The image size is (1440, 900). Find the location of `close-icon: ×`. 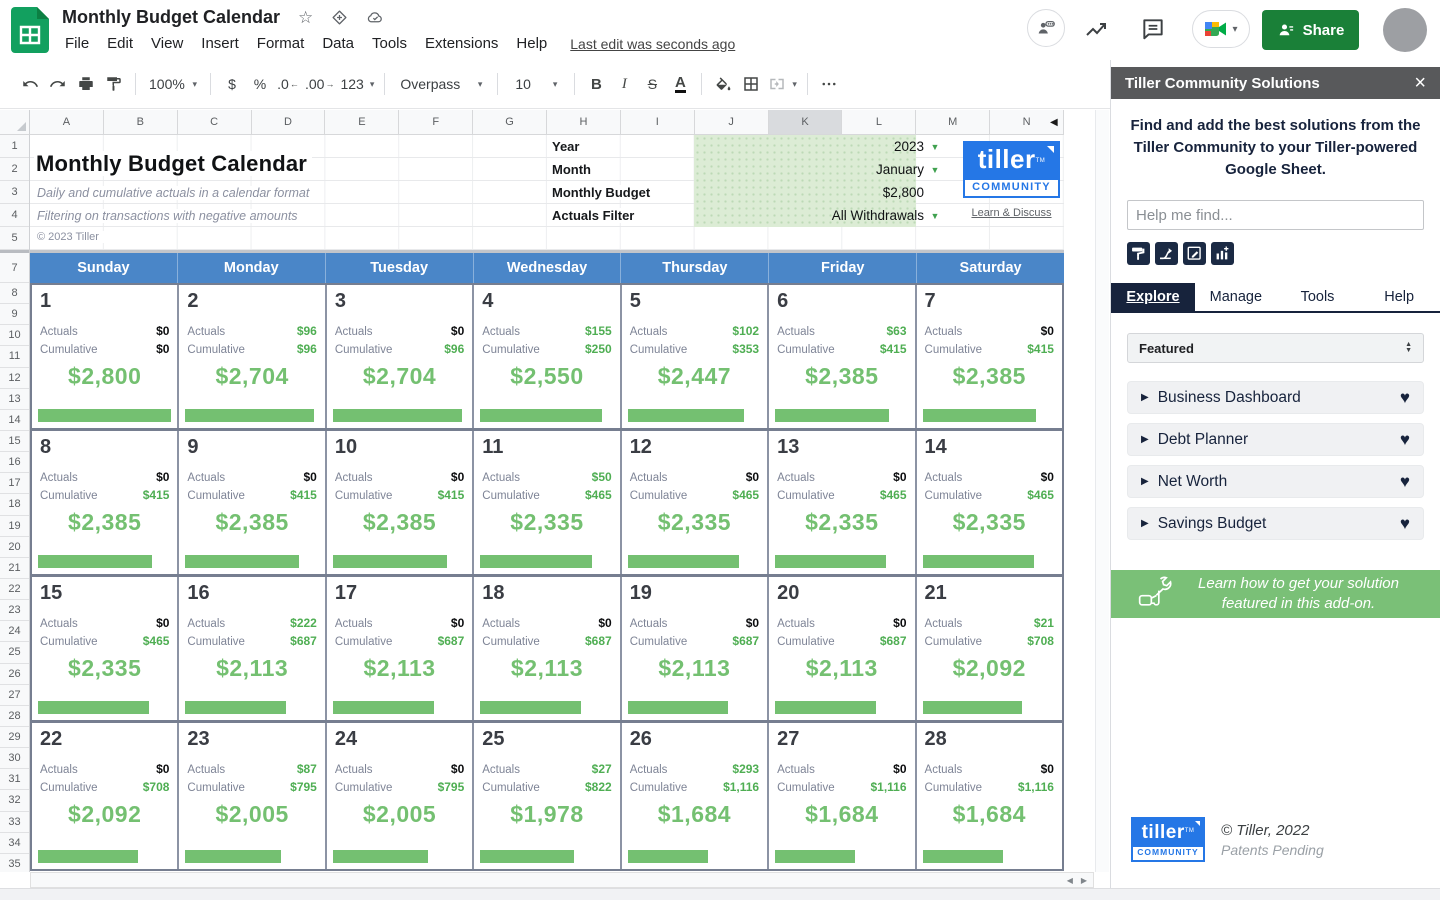

close-icon: × is located at coordinates (1420, 83).